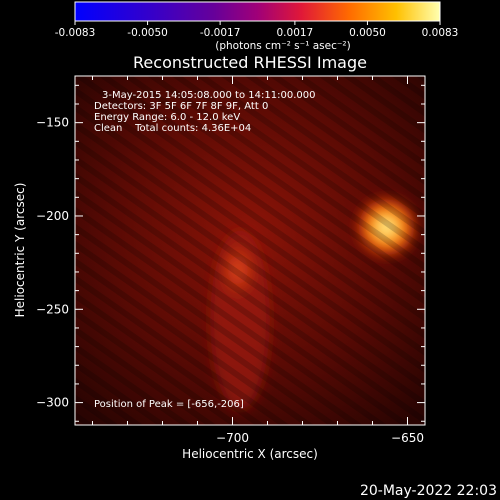 The width and height of the screenshot is (500, 500). Describe the element at coordinates (208, 95) in the screenshot. I see `info-time-range: 3-May-2015 14:05:08.000 to 14:11:00.000` at that location.